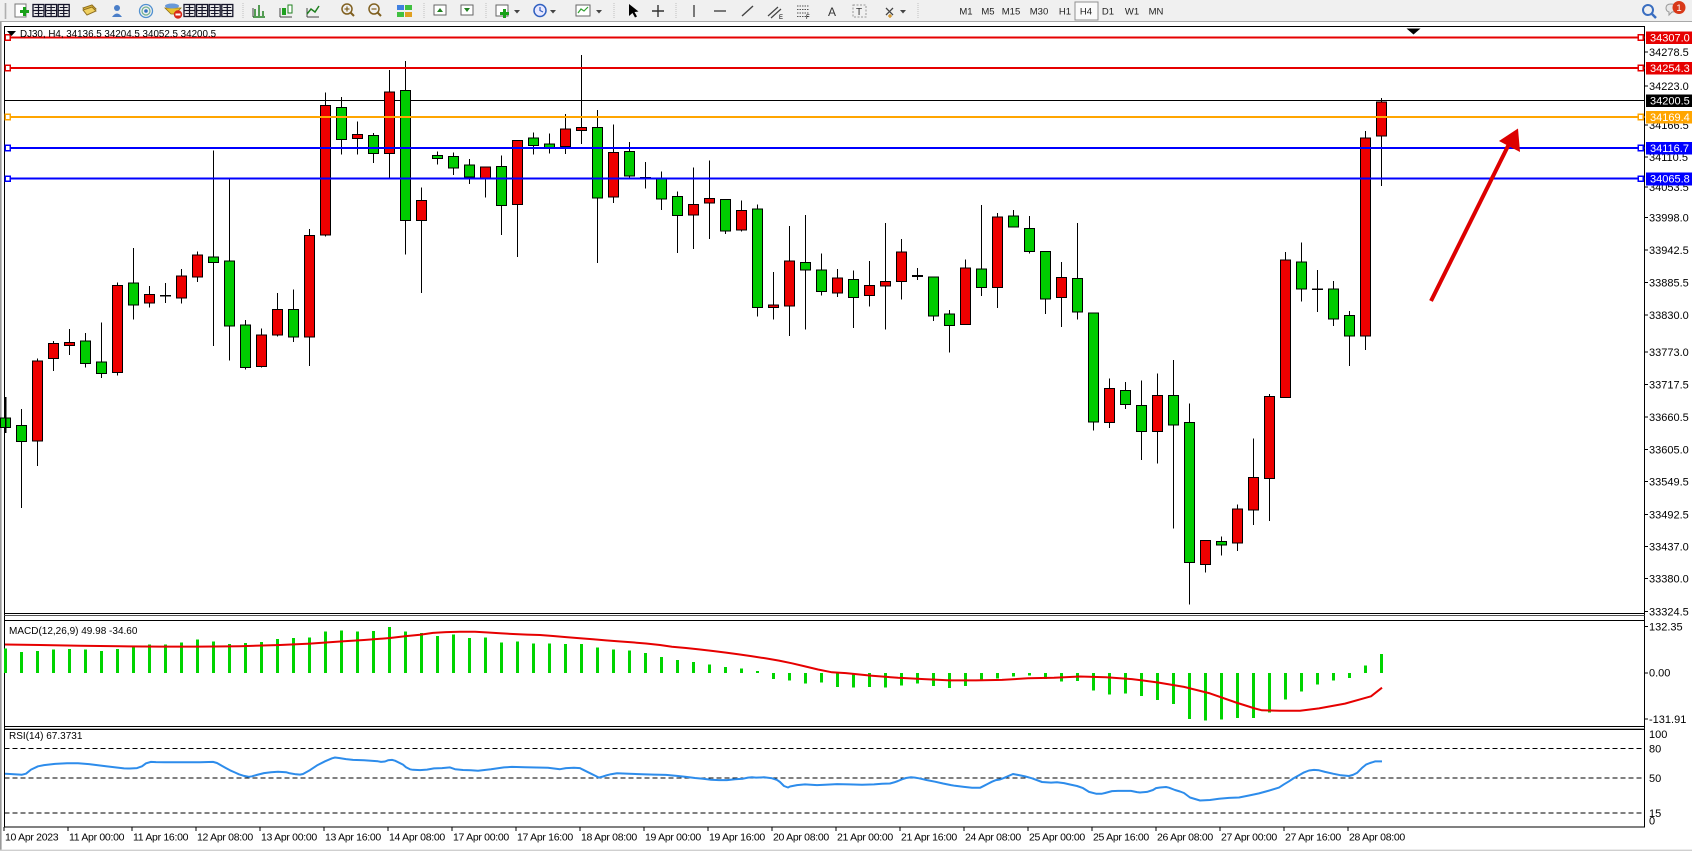 The width and height of the screenshot is (1692, 851). Describe the element at coordinates (1313, 838) in the screenshot. I see `svg-text: 27 Apr 16:00` at that location.